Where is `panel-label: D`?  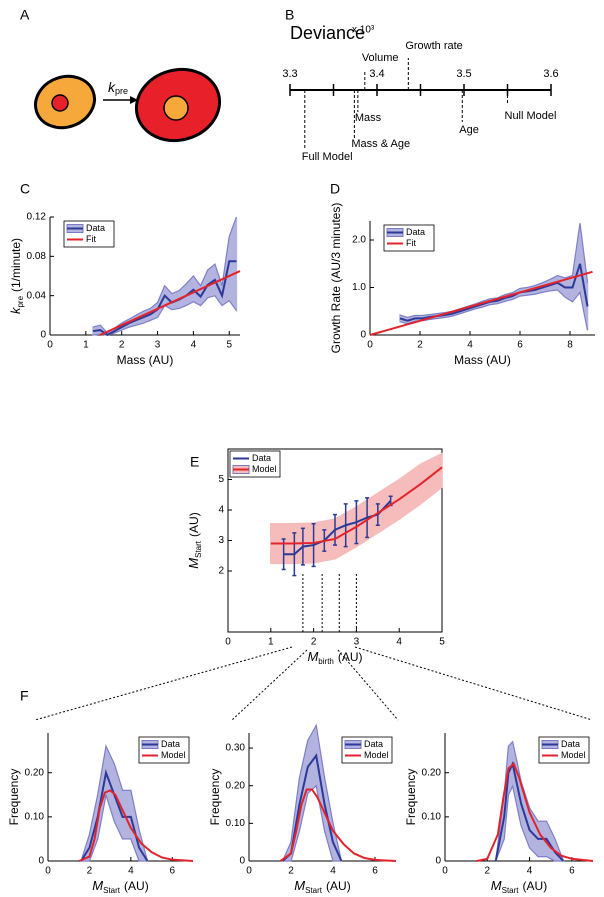
panel-label: D is located at coordinates (335, 189).